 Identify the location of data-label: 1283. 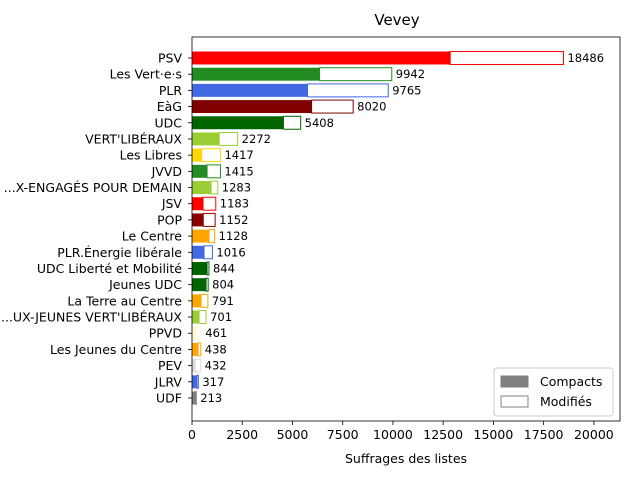
(236, 188).